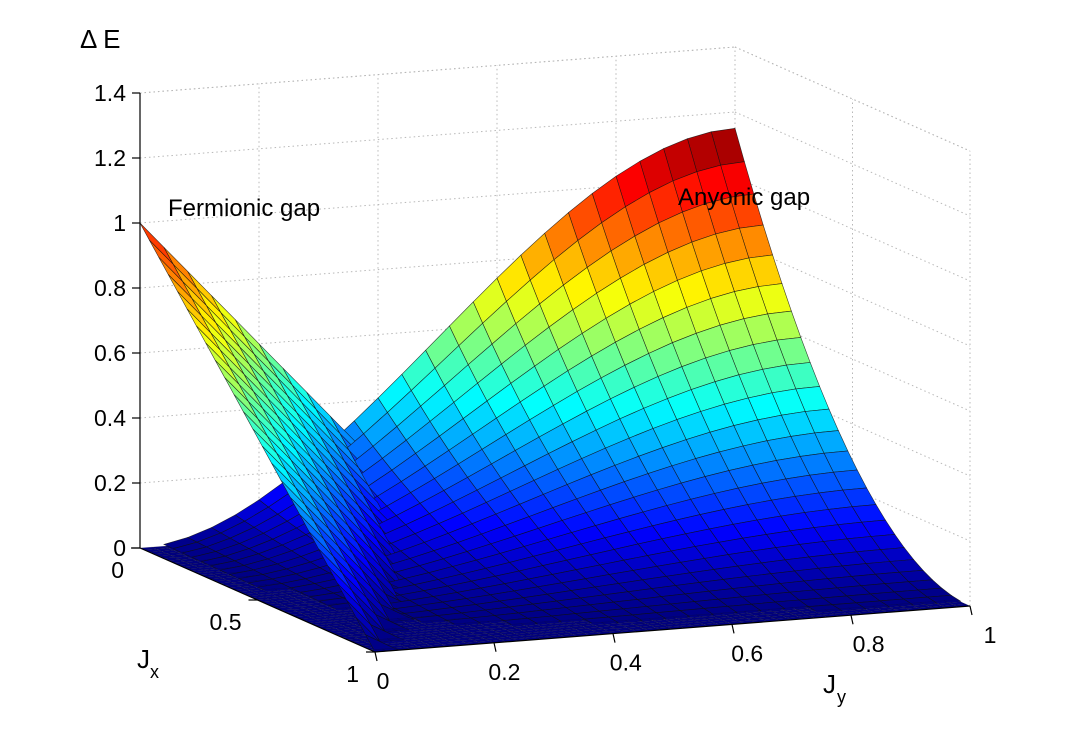 The image size is (1067, 735). What do you see at coordinates (119, 223) in the screenshot?
I see `z-tick-label: 1` at bounding box center [119, 223].